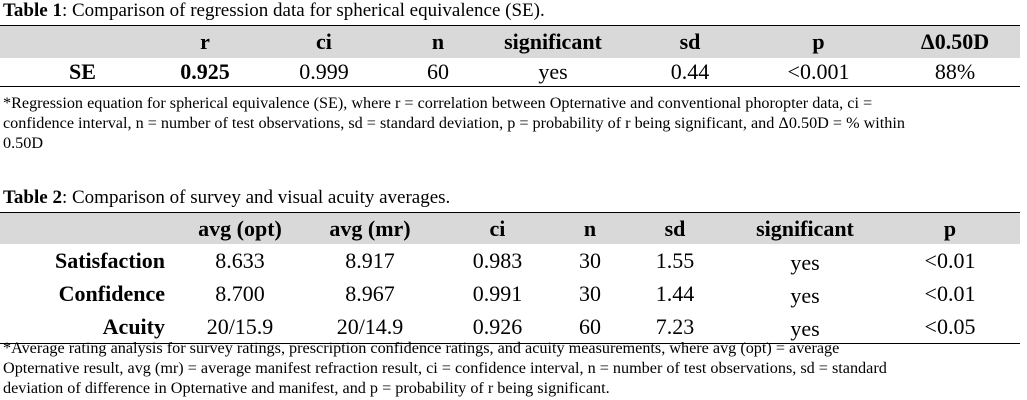  Describe the element at coordinates (950, 326) in the screenshot. I see `cell-p: <0.05` at that location.